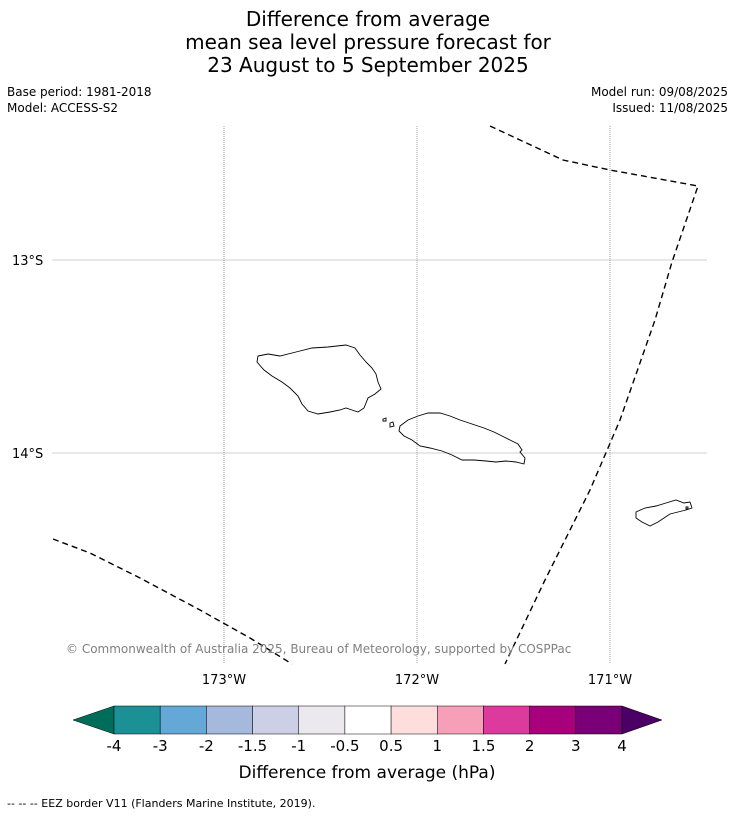 The width and height of the screenshot is (736, 816). What do you see at coordinates (368, 19) in the screenshot?
I see `title-line-1: Difference from average` at bounding box center [368, 19].